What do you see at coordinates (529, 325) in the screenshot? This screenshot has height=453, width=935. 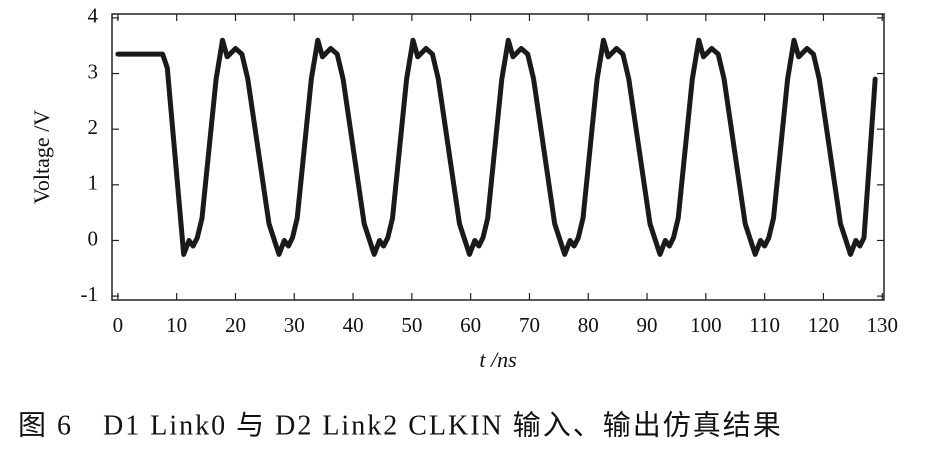 I see `x-tick-label: 70` at bounding box center [529, 325].